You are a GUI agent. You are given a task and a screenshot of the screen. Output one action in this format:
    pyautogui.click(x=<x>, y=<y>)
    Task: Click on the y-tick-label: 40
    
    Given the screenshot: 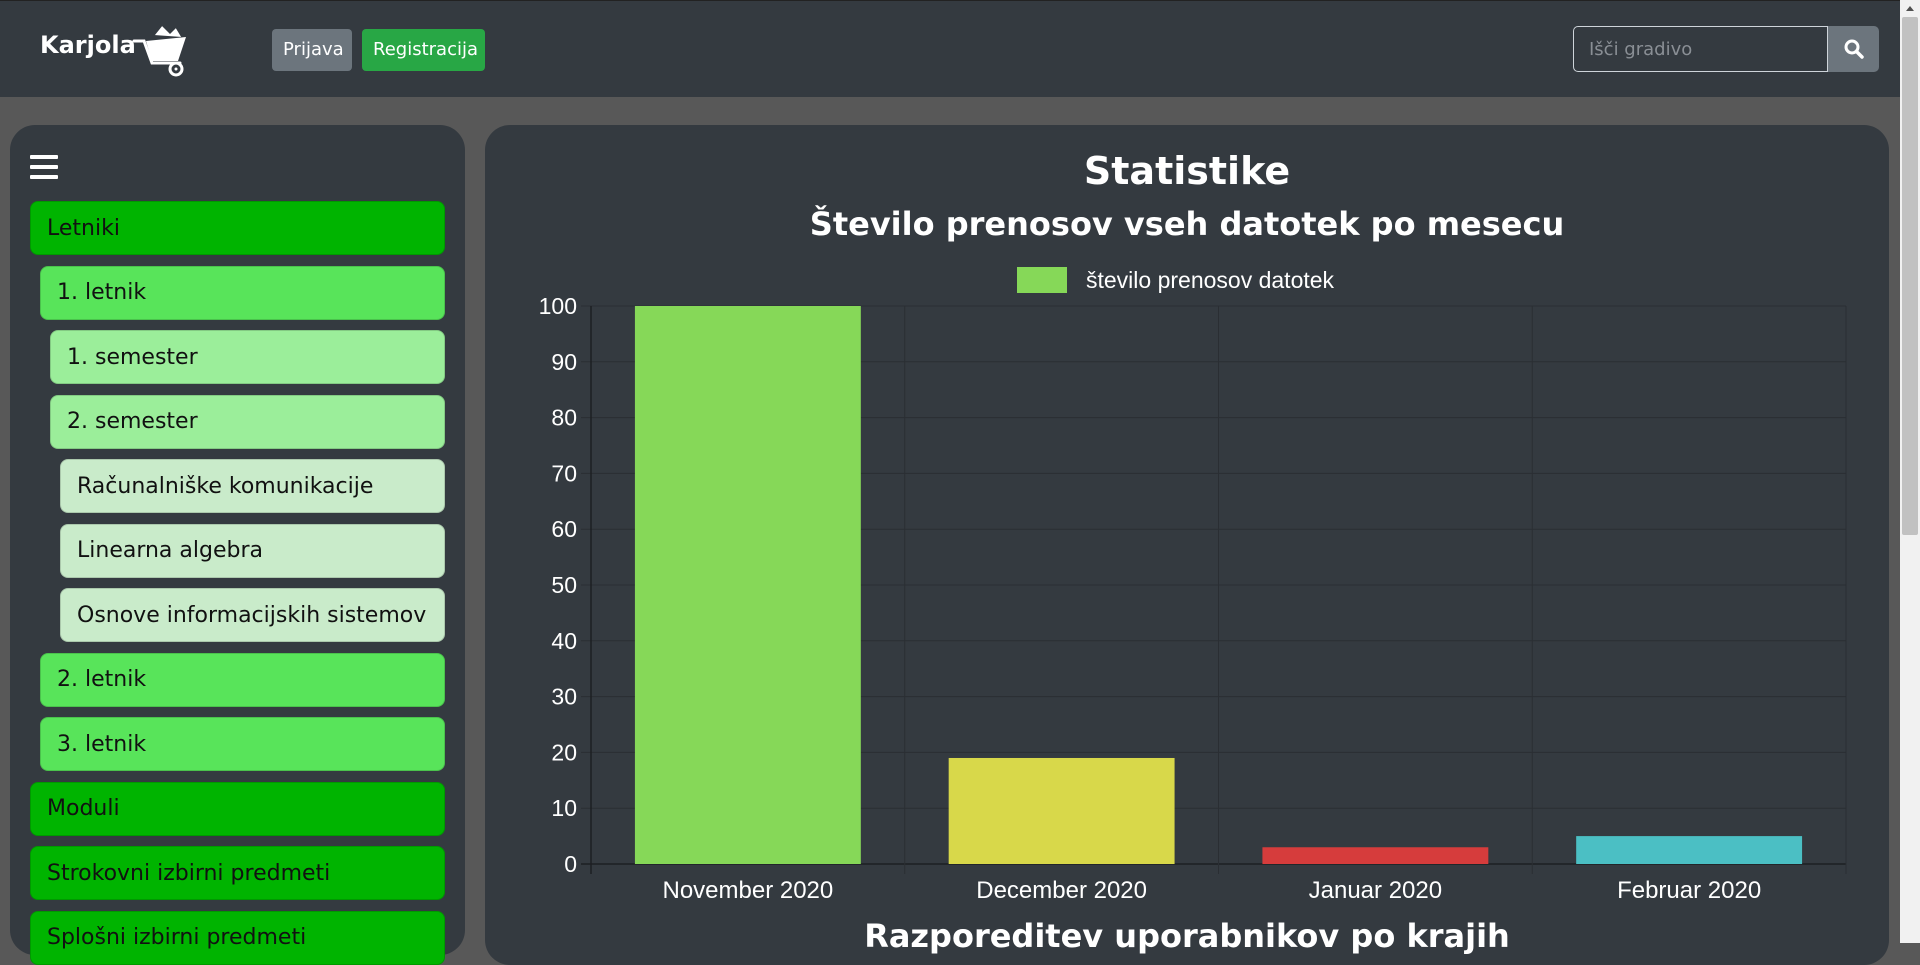 What is the action you would take?
    pyautogui.click(x=564, y=641)
    